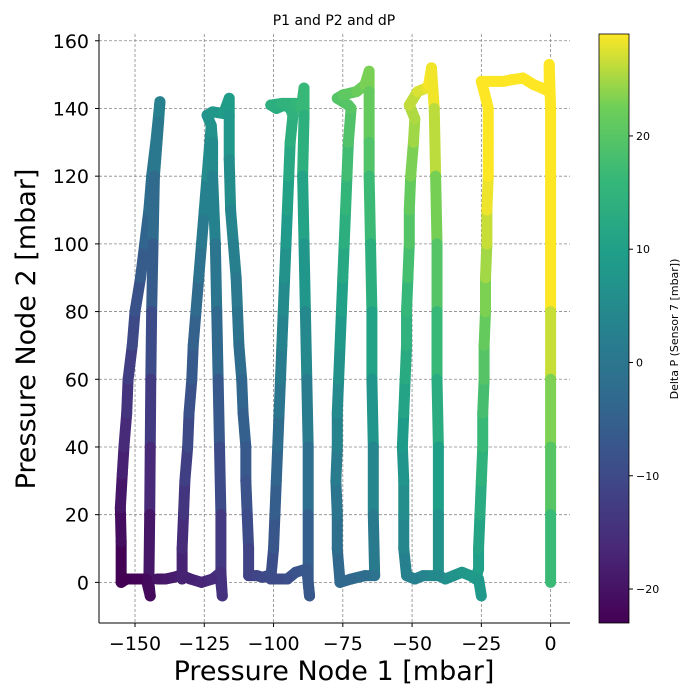 This screenshot has height=700, width=700. I want to click on y-tick-label: 40, so click(77, 448).